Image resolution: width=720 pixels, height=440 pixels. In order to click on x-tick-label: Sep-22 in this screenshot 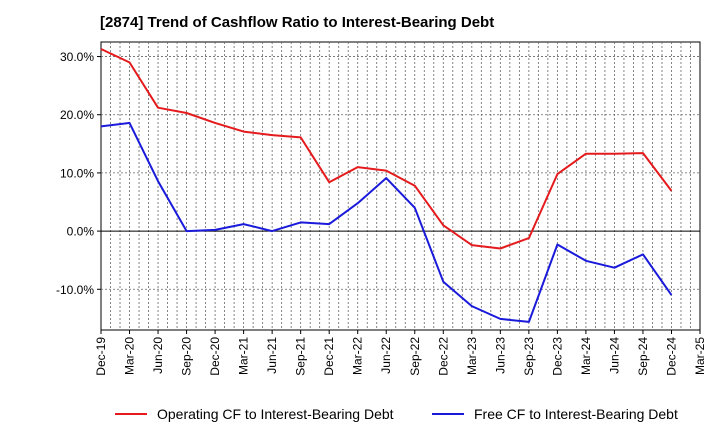, I will do `click(415, 356)`.